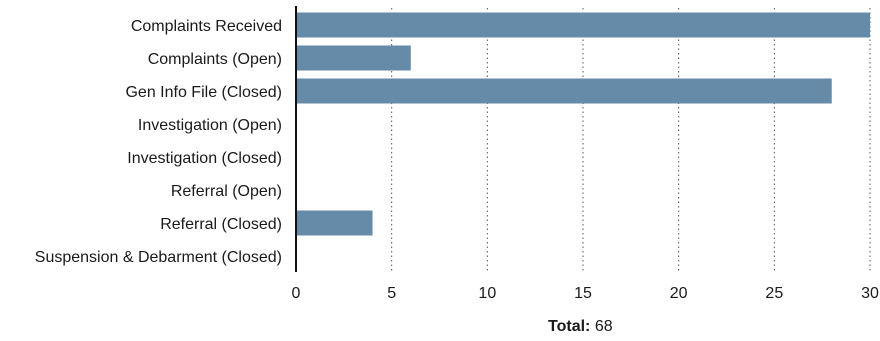 The height and width of the screenshot is (341, 880). What do you see at coordinates (221, 224) in the screenshot?
I see `category-label: Referral (Closed)` at bounding box center [221, 224].